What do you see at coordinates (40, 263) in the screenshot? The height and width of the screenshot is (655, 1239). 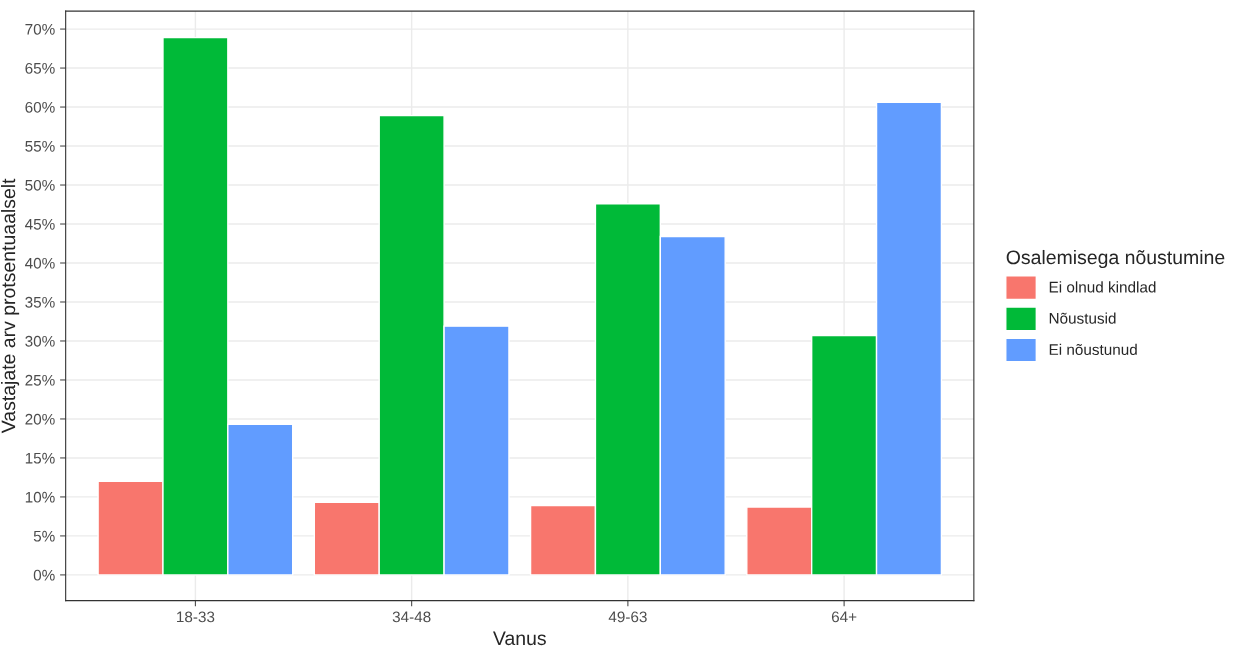 I see `y-tick-label: 40%` at bounding box center [40, 263].